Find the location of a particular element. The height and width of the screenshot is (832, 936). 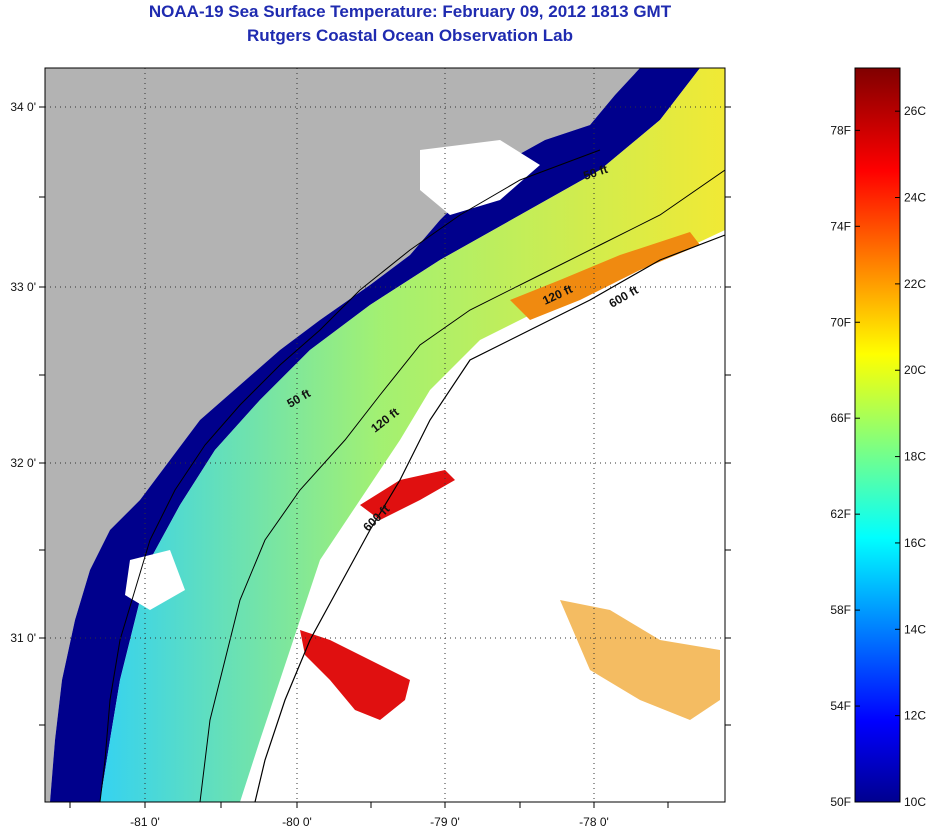

lat-tick-label: 34 0' is located at coordinates (23, 107).